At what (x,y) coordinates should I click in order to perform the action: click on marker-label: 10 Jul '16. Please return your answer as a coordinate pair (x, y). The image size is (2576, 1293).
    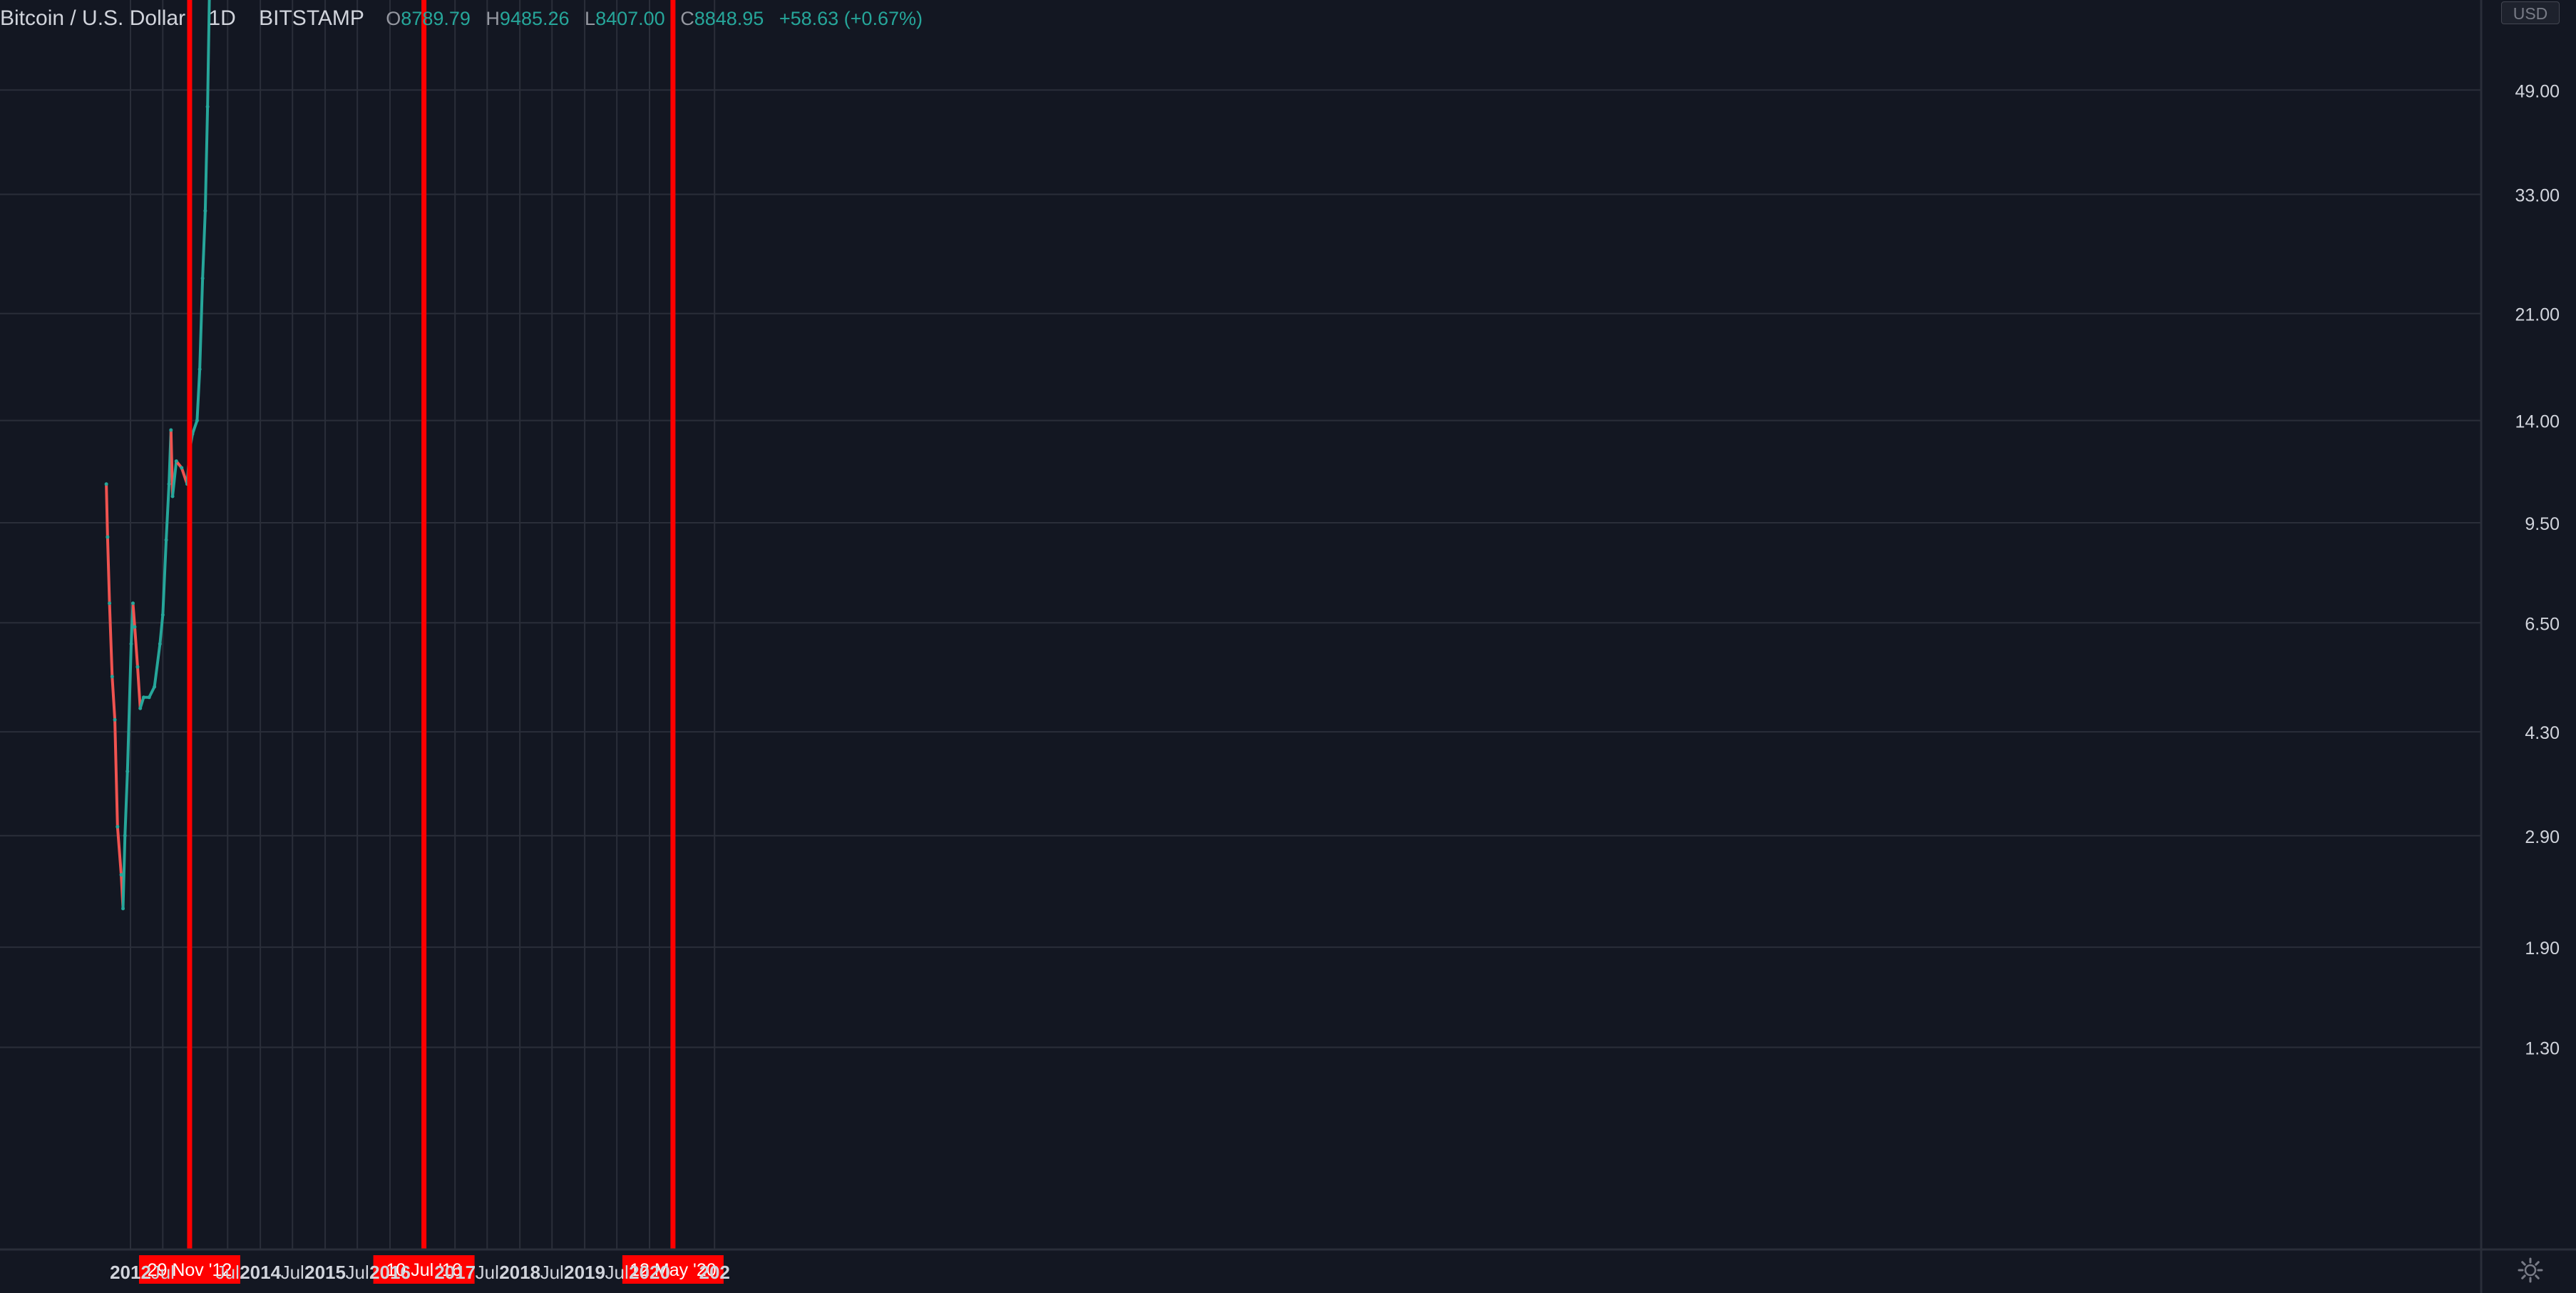
    Looking at the image, I should click on (423, 1270).